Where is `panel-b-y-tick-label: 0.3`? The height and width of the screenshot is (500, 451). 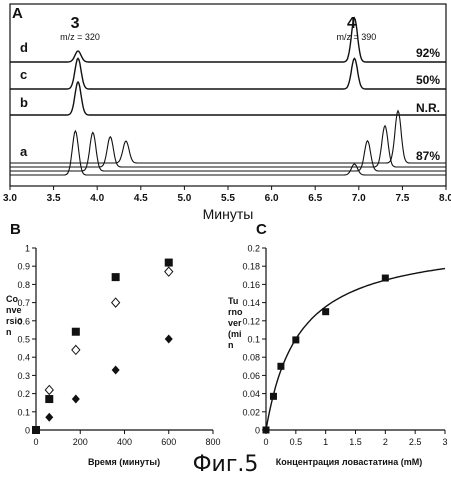
panel-b-y-tick-label: 0.3 is located at coordinates (23, 376).